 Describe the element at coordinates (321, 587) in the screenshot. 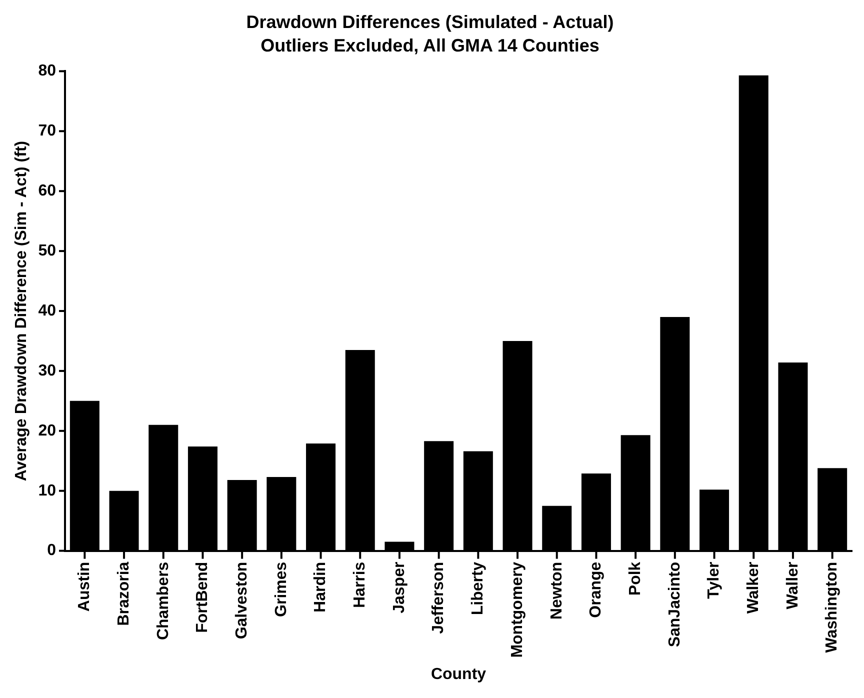

I see `x-tick-label: Hardin` at that location.